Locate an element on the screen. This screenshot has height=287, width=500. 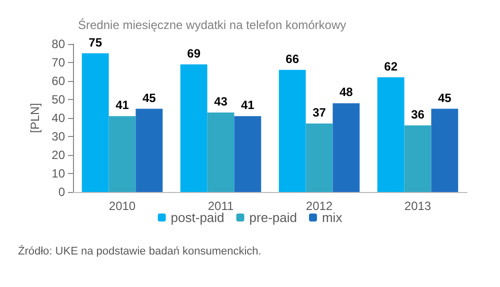
x-tick-label: 2010 is located at coordinates (122, 206).